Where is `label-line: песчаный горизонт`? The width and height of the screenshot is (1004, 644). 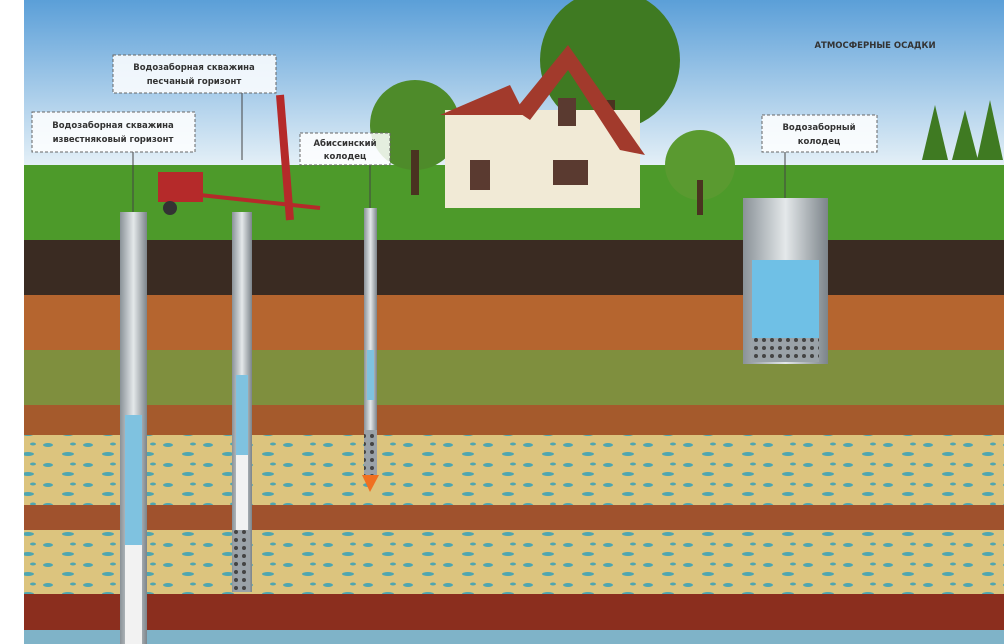
label-line: песчаный горизонт is located at coordinates (194, 82).